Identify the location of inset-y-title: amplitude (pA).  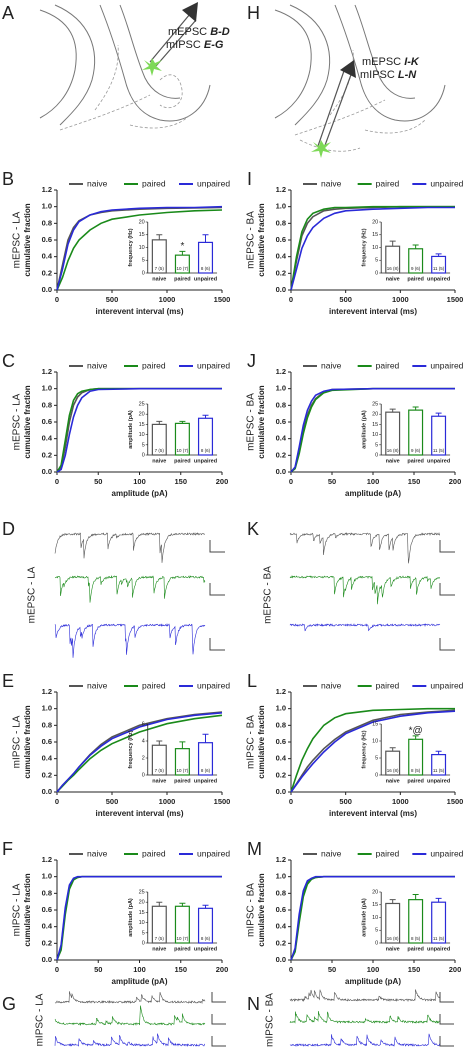
(365, 917).